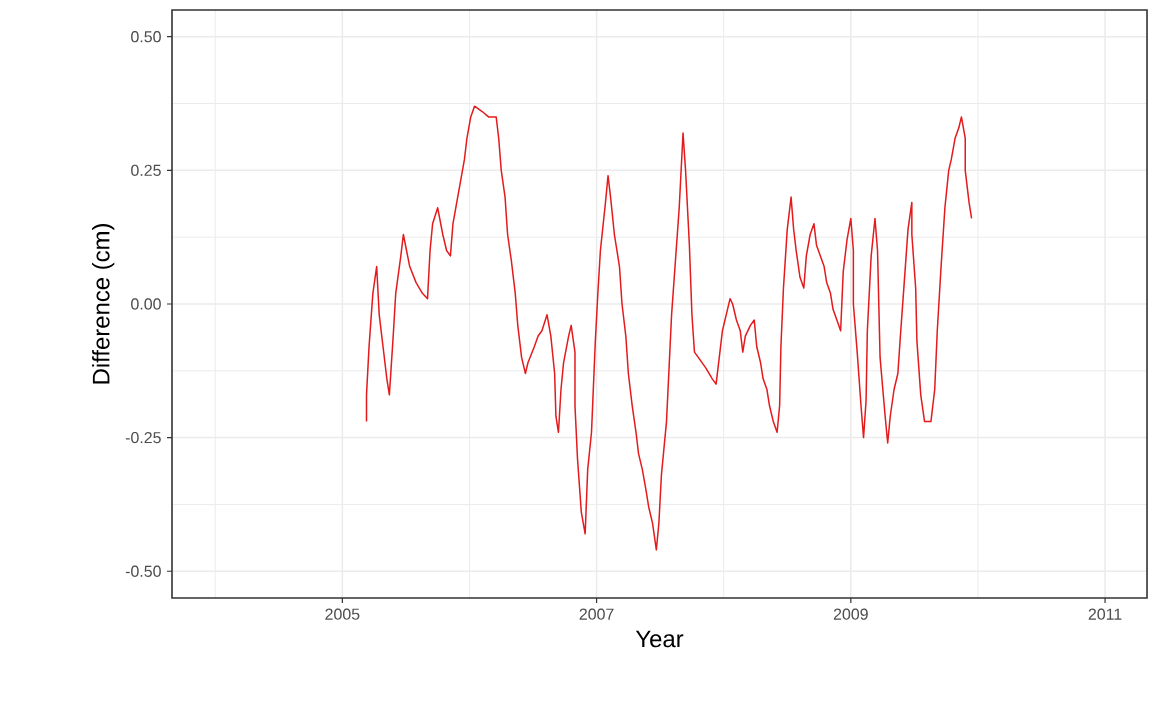 The height and width of the screenshot is (706, 1162). What do you see at coordinates (143, 437) in the screenshot?
I see `y-tick-label: -0.25` at bounding box center [143, 437].